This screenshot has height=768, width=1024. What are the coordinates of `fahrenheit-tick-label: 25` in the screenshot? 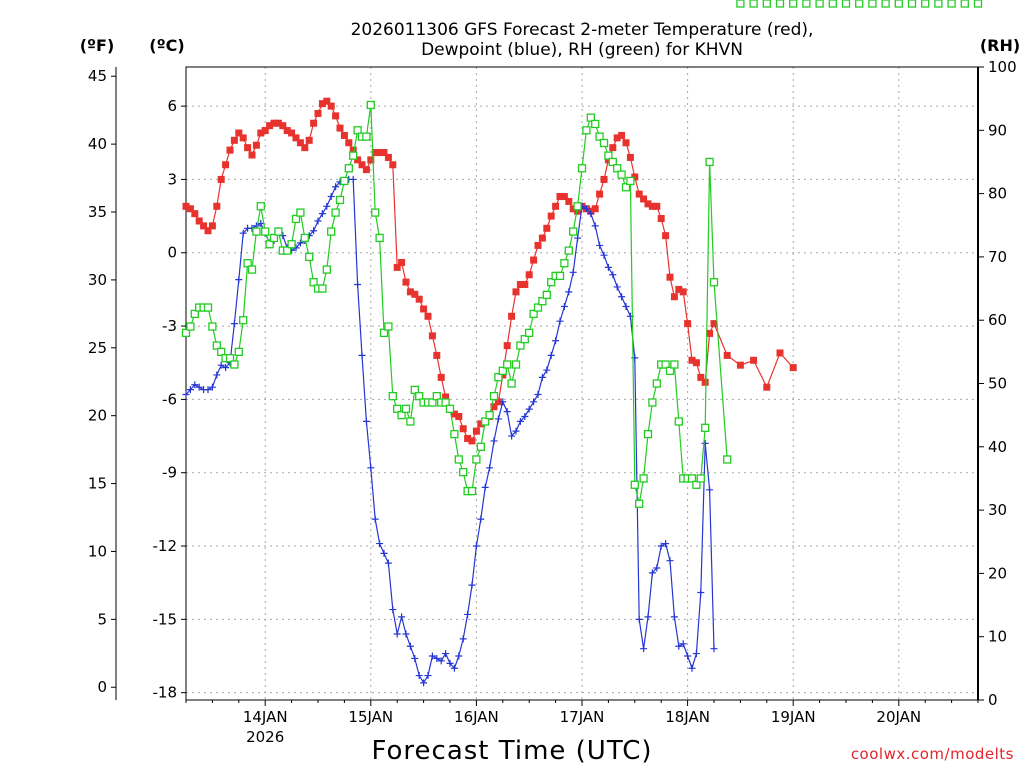 It's located at (97, 348).